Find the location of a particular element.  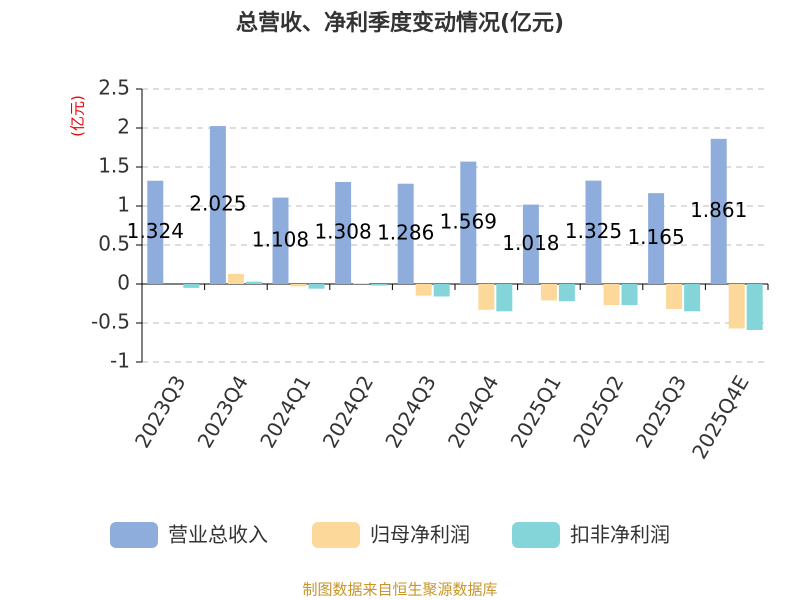

y-tick-label: 0.5 is located at coordinates (114, 244).